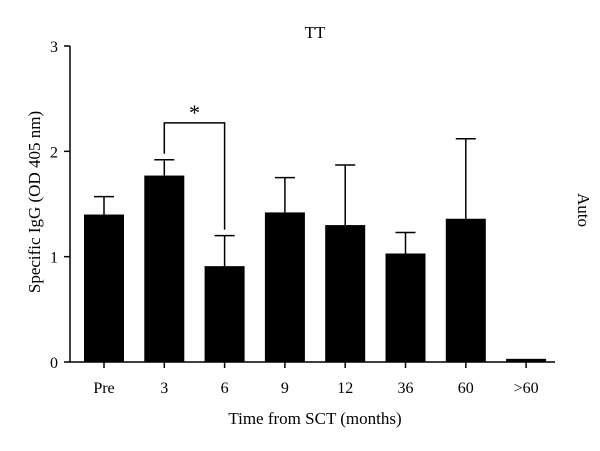 This screenshot has height=451, width=600. Describe the element at coordinates (103, 388) in the screenshot. I see `x-tick-label: Pre` at that location.